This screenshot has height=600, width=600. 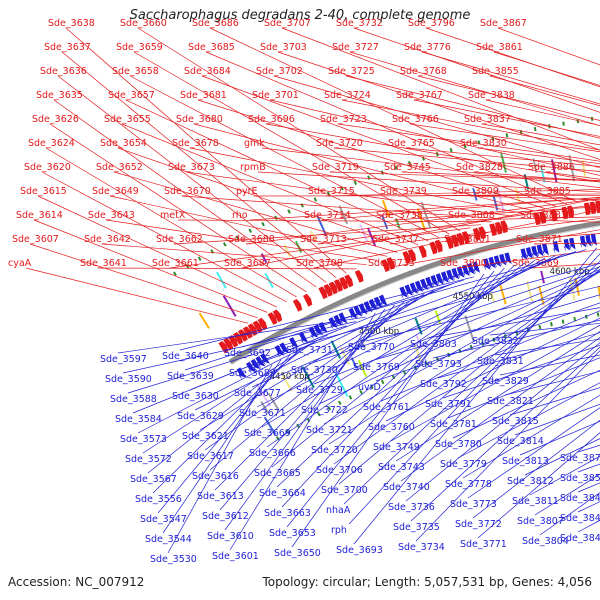 I want to click on reverse-gene-label: Sde_3729, so click(x=319, y=390).